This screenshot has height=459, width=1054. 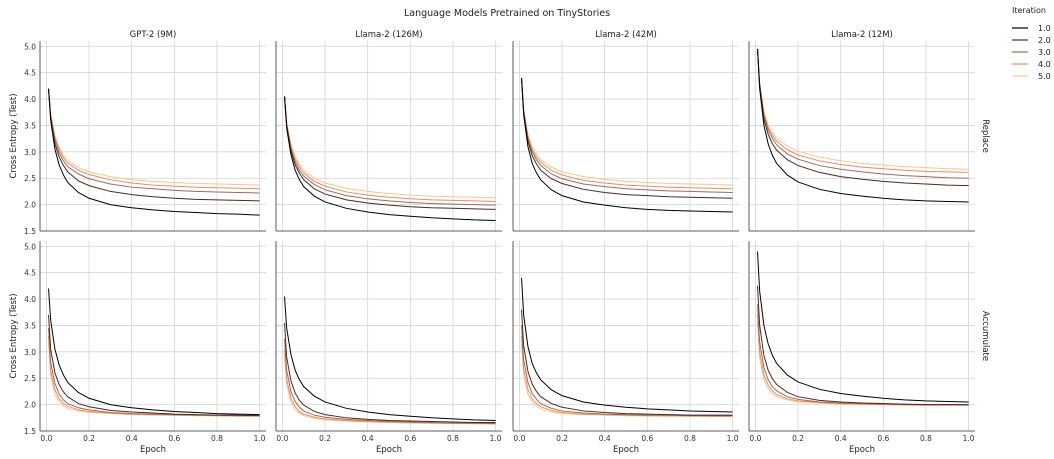 What do you see at coordinates (1029, 10) in the screenshot?
I see `legend-title: Iteration` at bounding box center [1029, 10].